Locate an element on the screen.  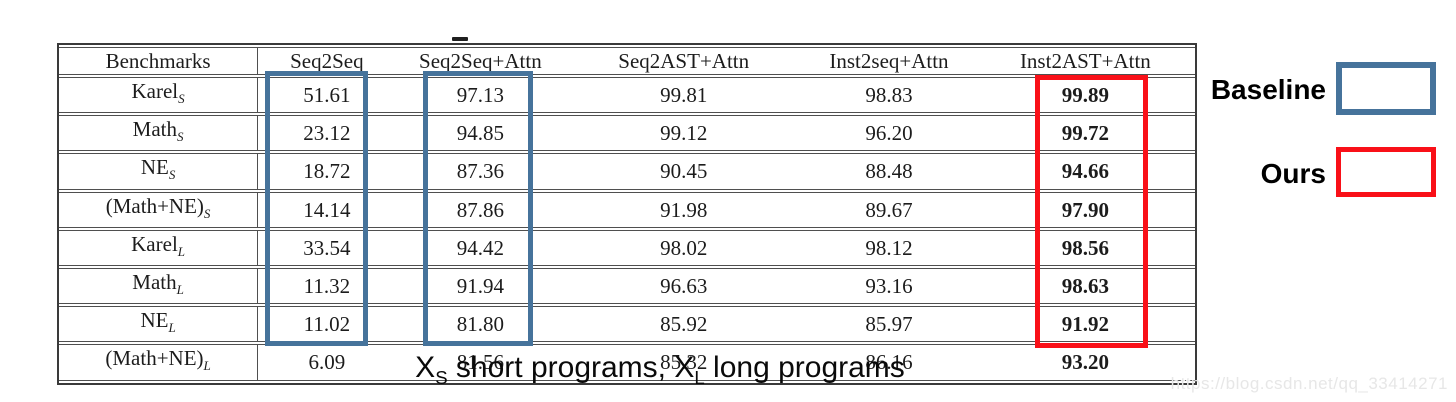
score-cell: 91.98 is located at coordinates (684, 209).